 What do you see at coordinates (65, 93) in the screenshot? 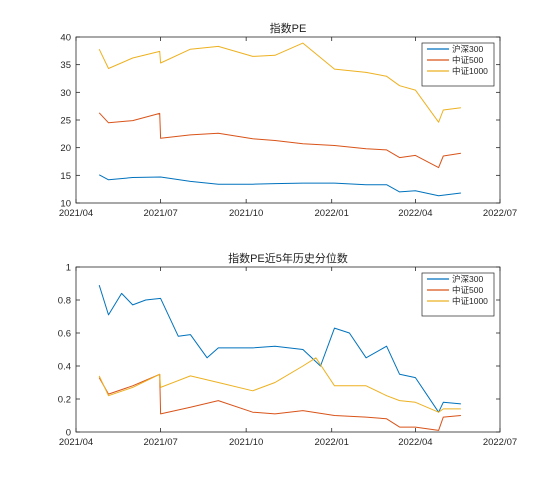
I see `y-tick-label: 30` at bounding box center [65, 93].